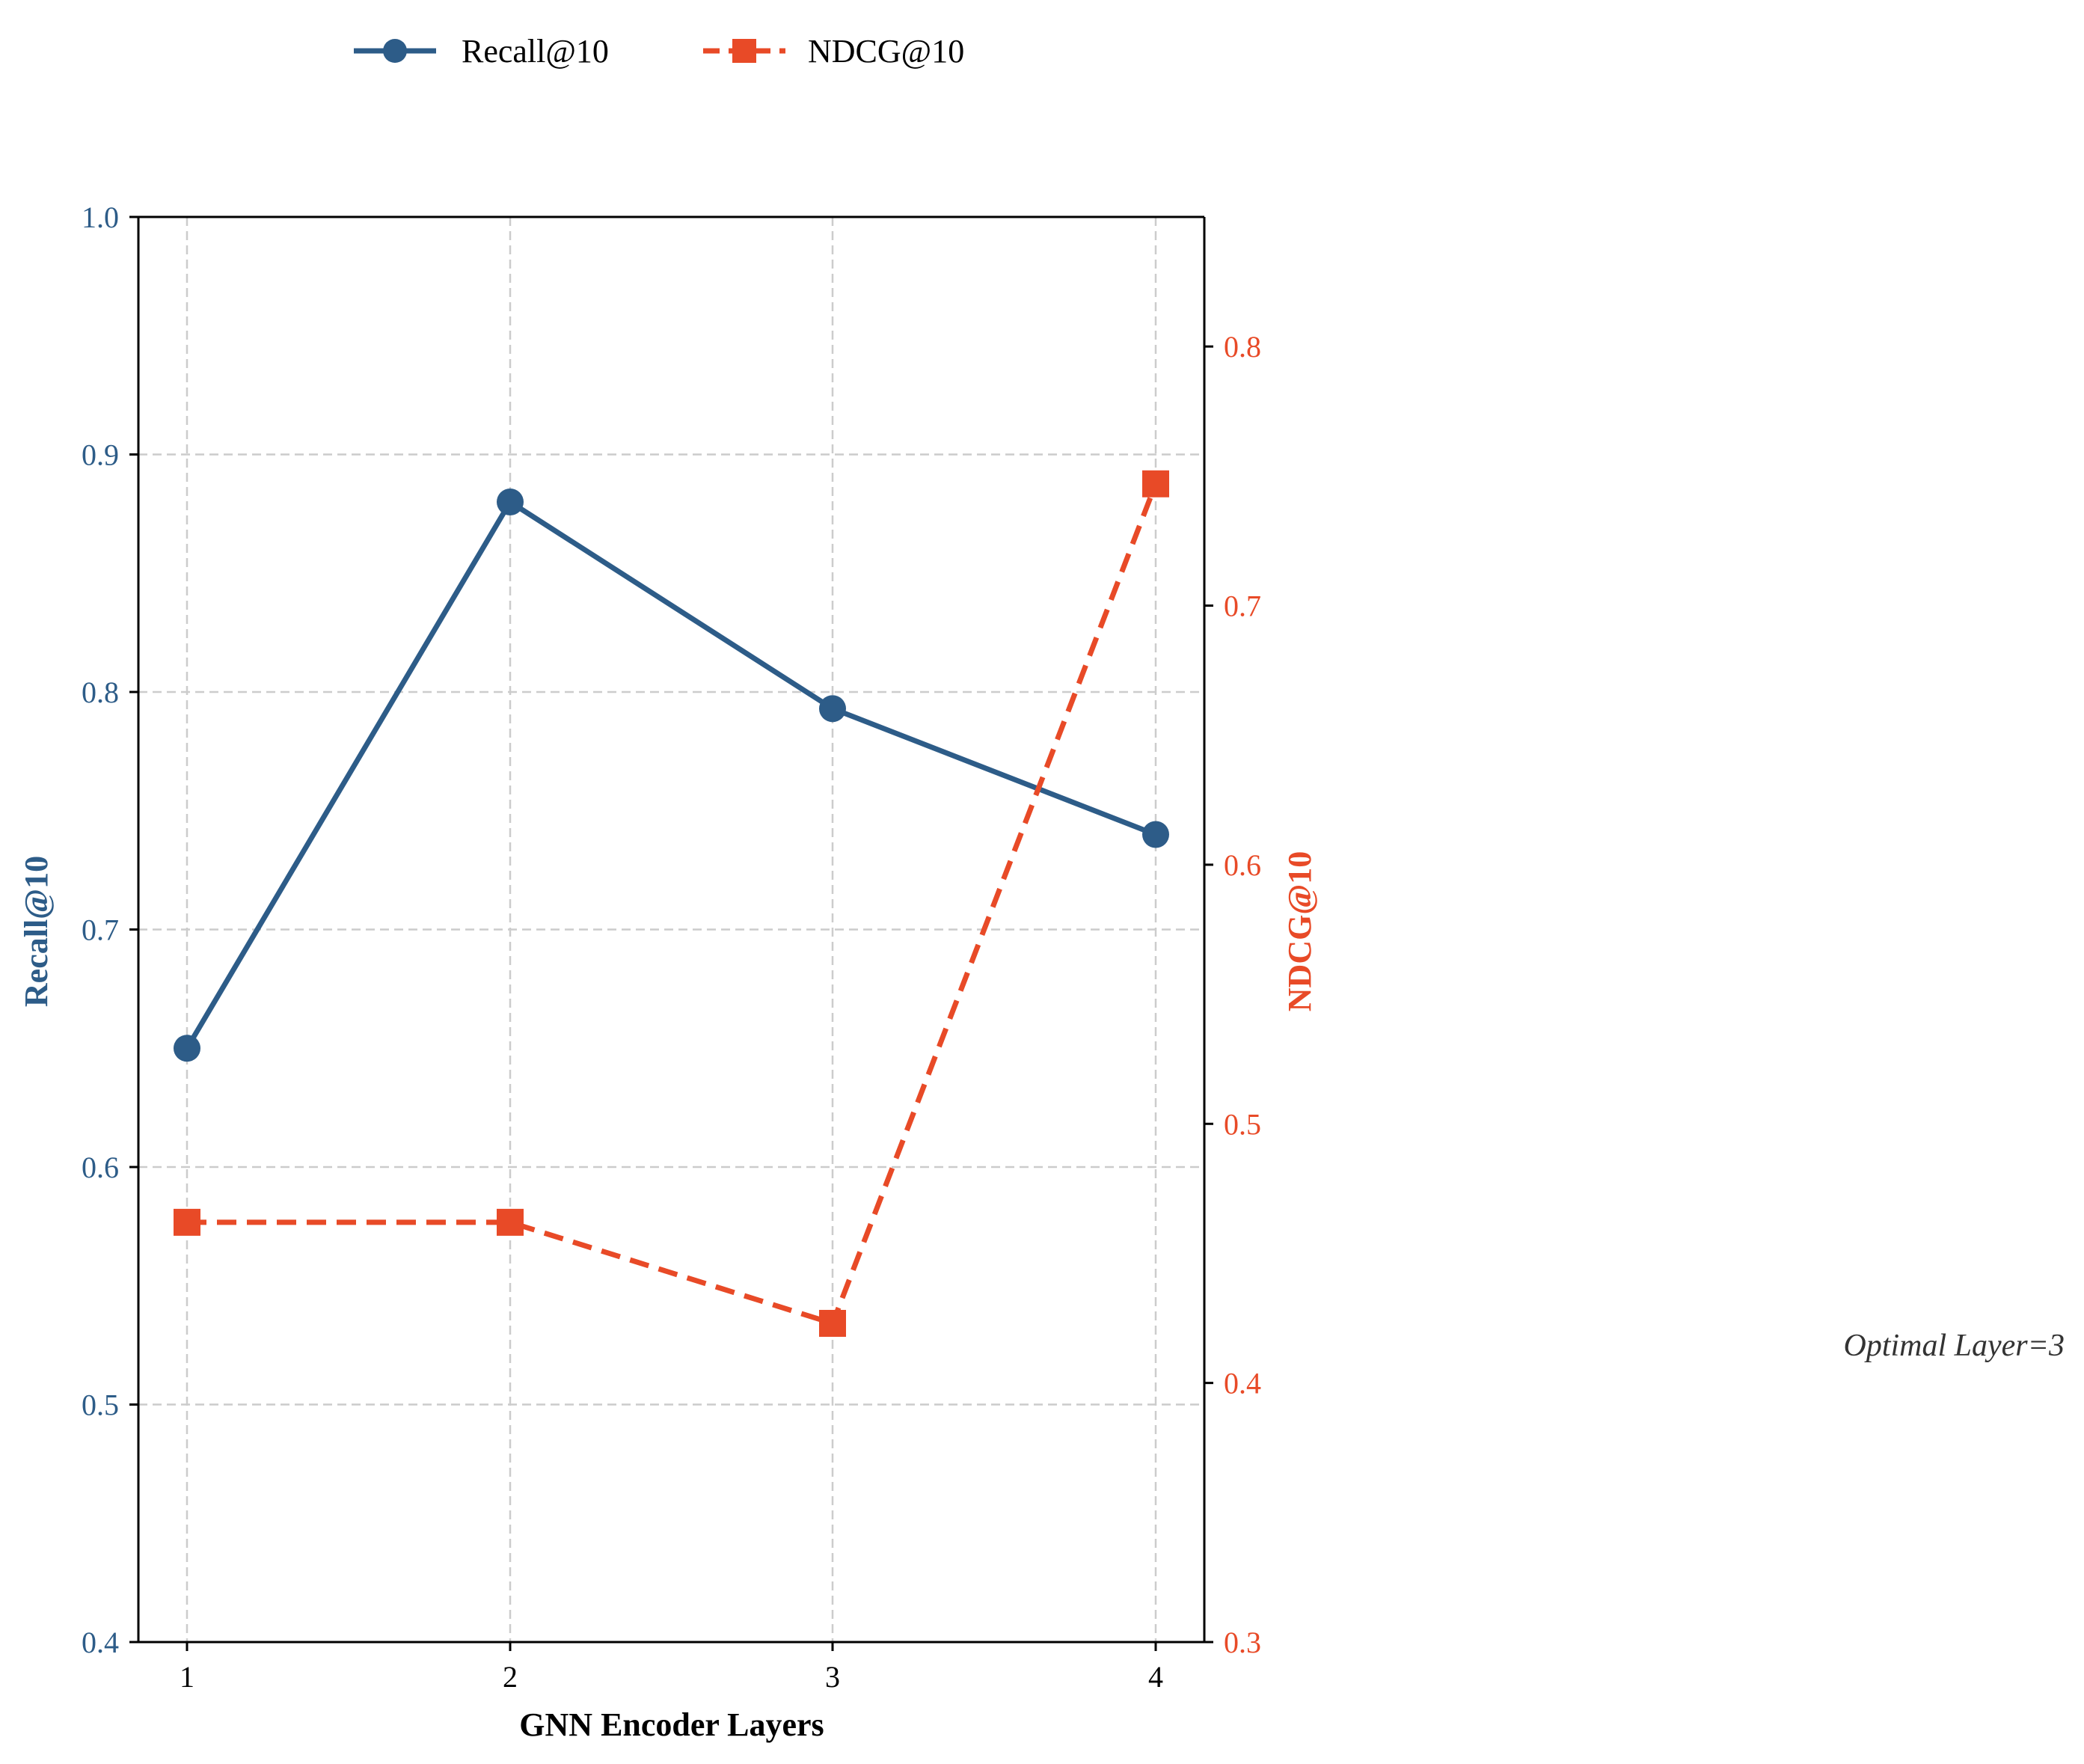  What do you see at coordinates (1242, 1124) in the screenshot?
I see `right-tick-label: 0.5` at bounding box center [1242, 1124].